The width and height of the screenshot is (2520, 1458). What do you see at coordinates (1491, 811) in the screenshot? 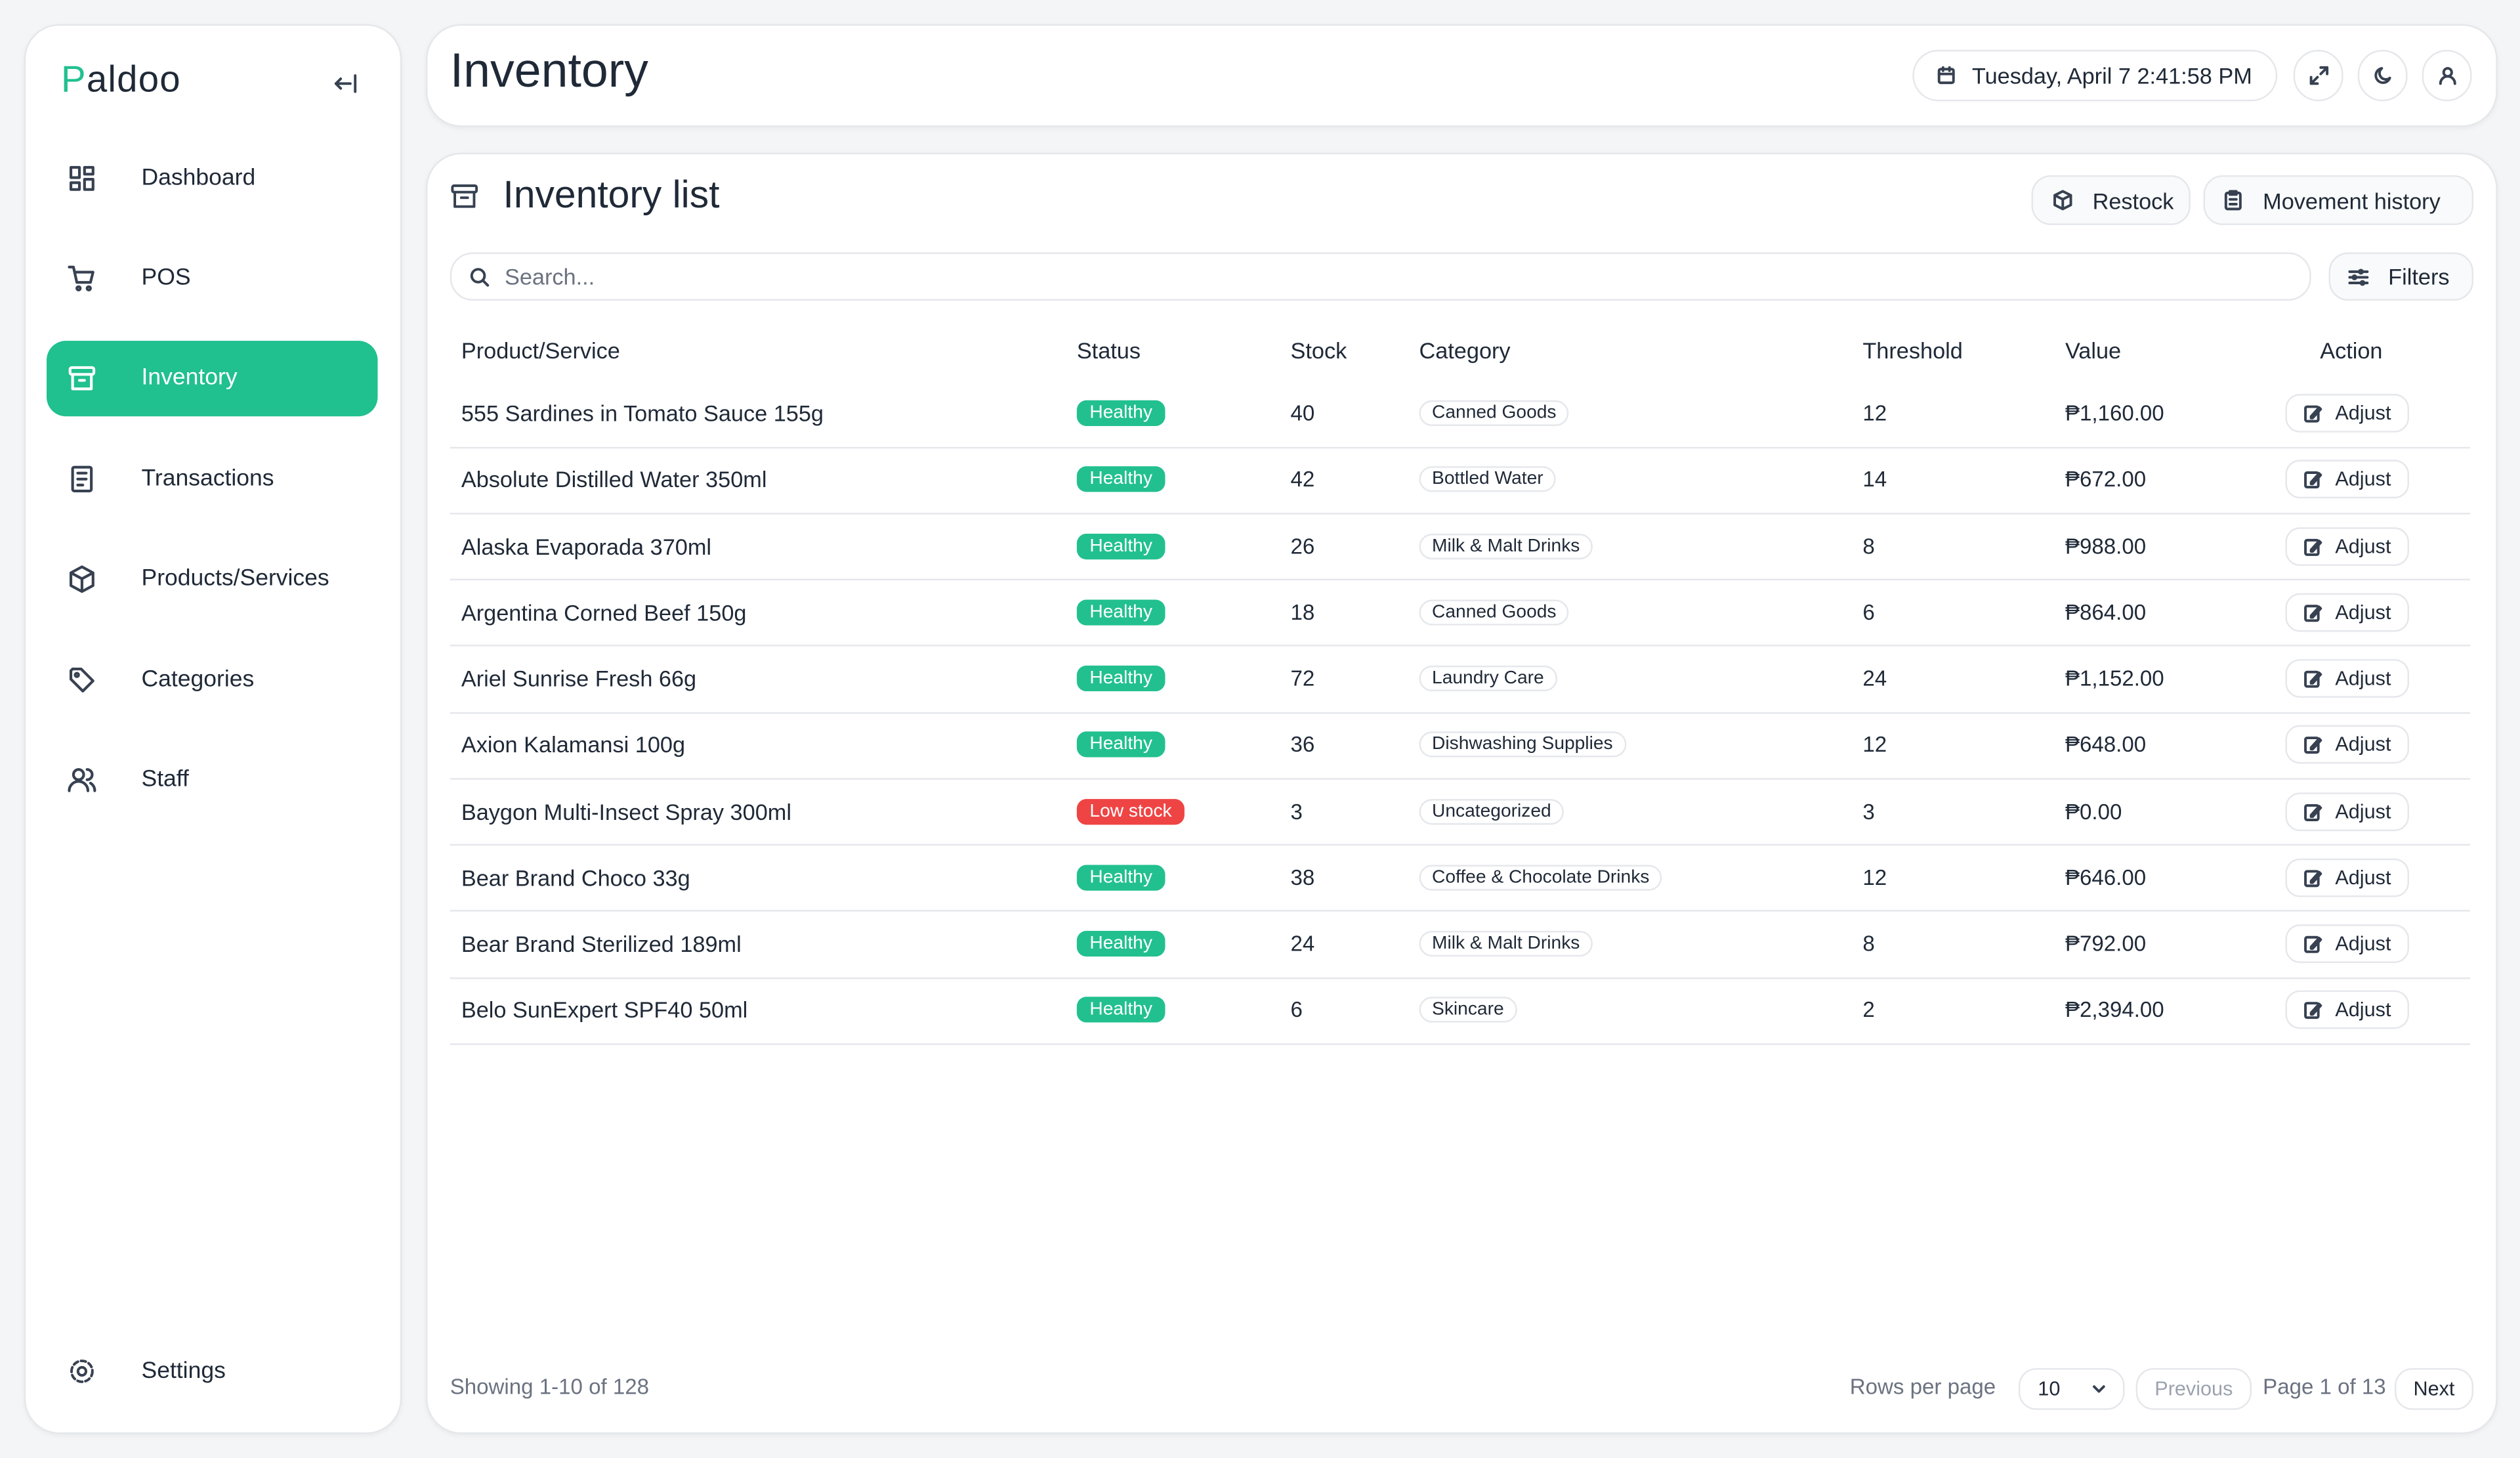
I see `category-tag: Uncategorized` at bounding box center [1491, 811].